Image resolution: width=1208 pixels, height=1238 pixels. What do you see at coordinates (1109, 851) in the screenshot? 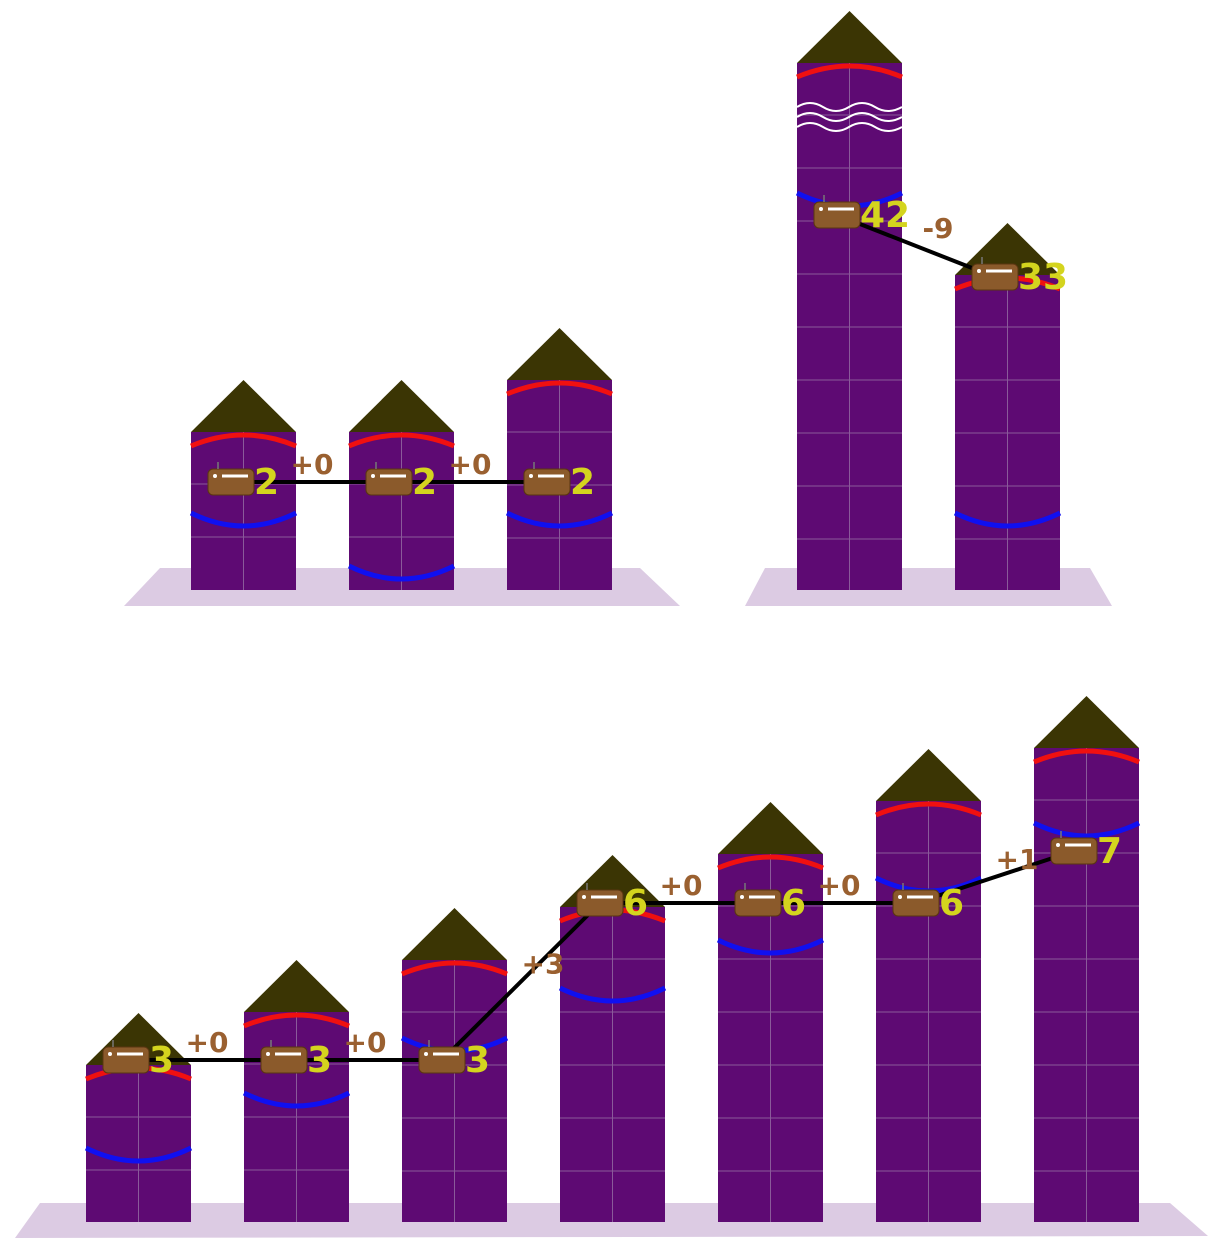
I see `tower-value: 7` at bounding box center [1109, 851].